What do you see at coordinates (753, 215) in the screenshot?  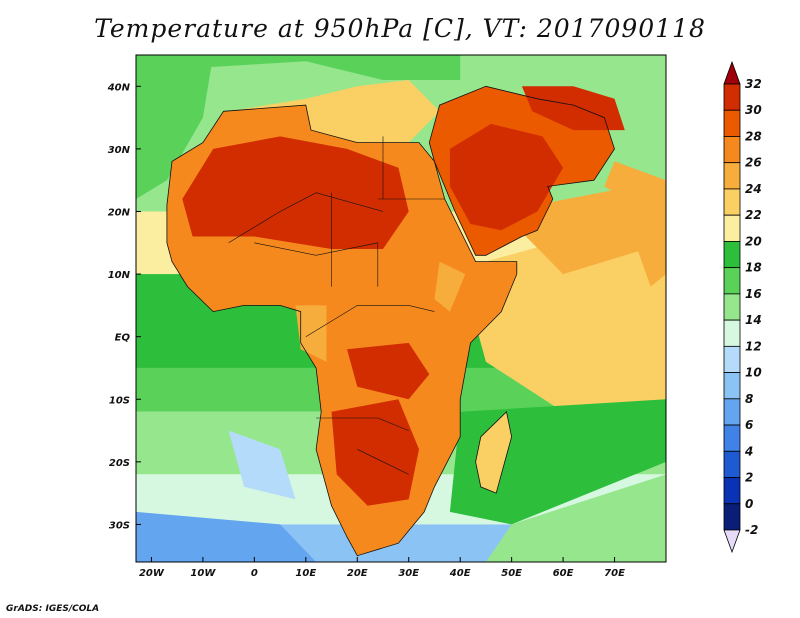 I see `colorbar-label: 22` at bounding box center [753, 215].